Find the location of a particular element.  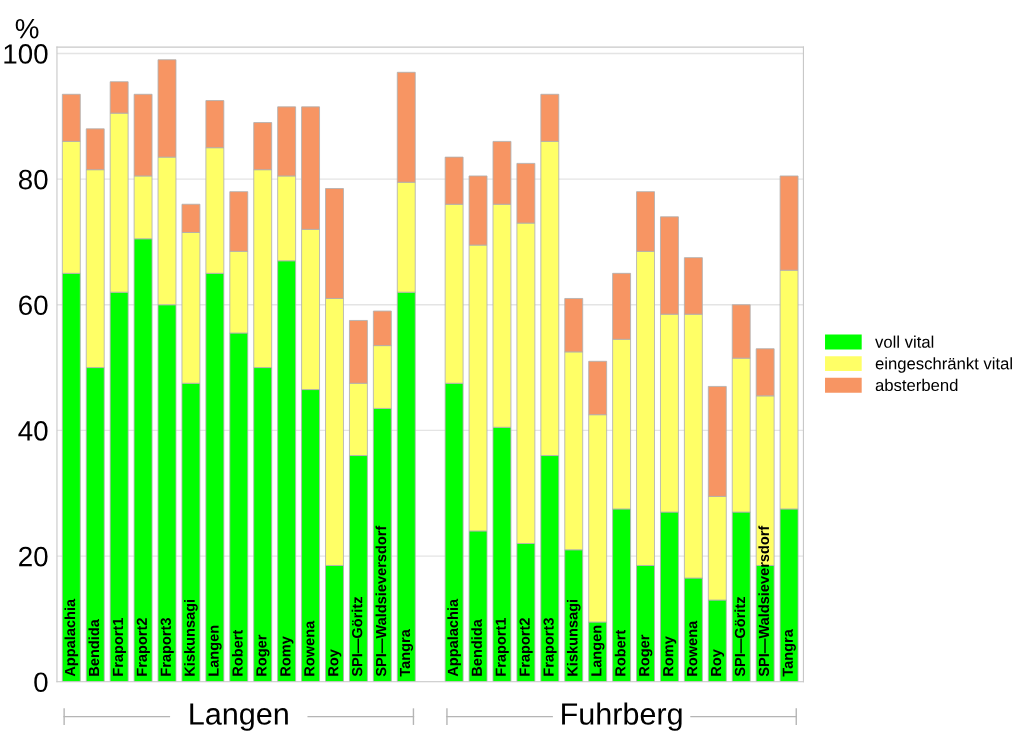

y-tick-label: 60 is located at coordinates (33, 305).